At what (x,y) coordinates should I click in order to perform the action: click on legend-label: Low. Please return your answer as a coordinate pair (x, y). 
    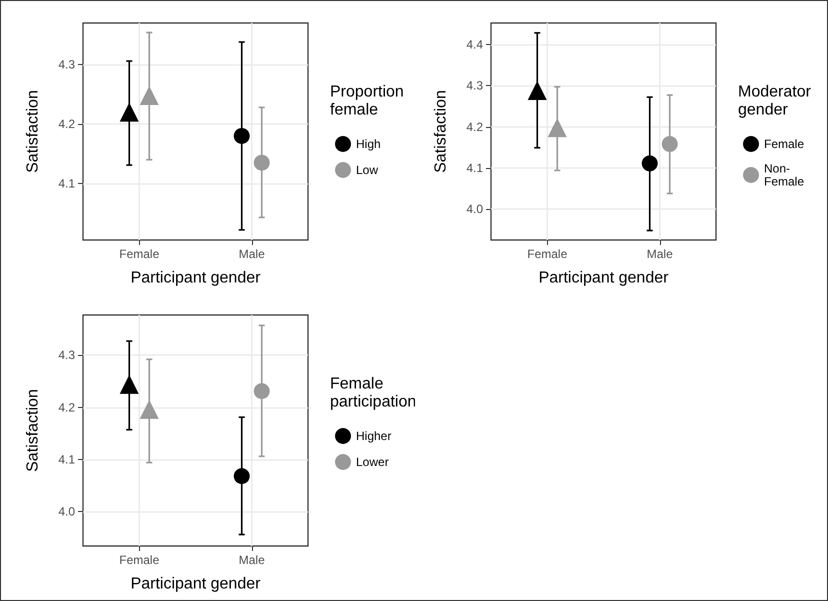
    Looking at the image, I should click on (367, 170).